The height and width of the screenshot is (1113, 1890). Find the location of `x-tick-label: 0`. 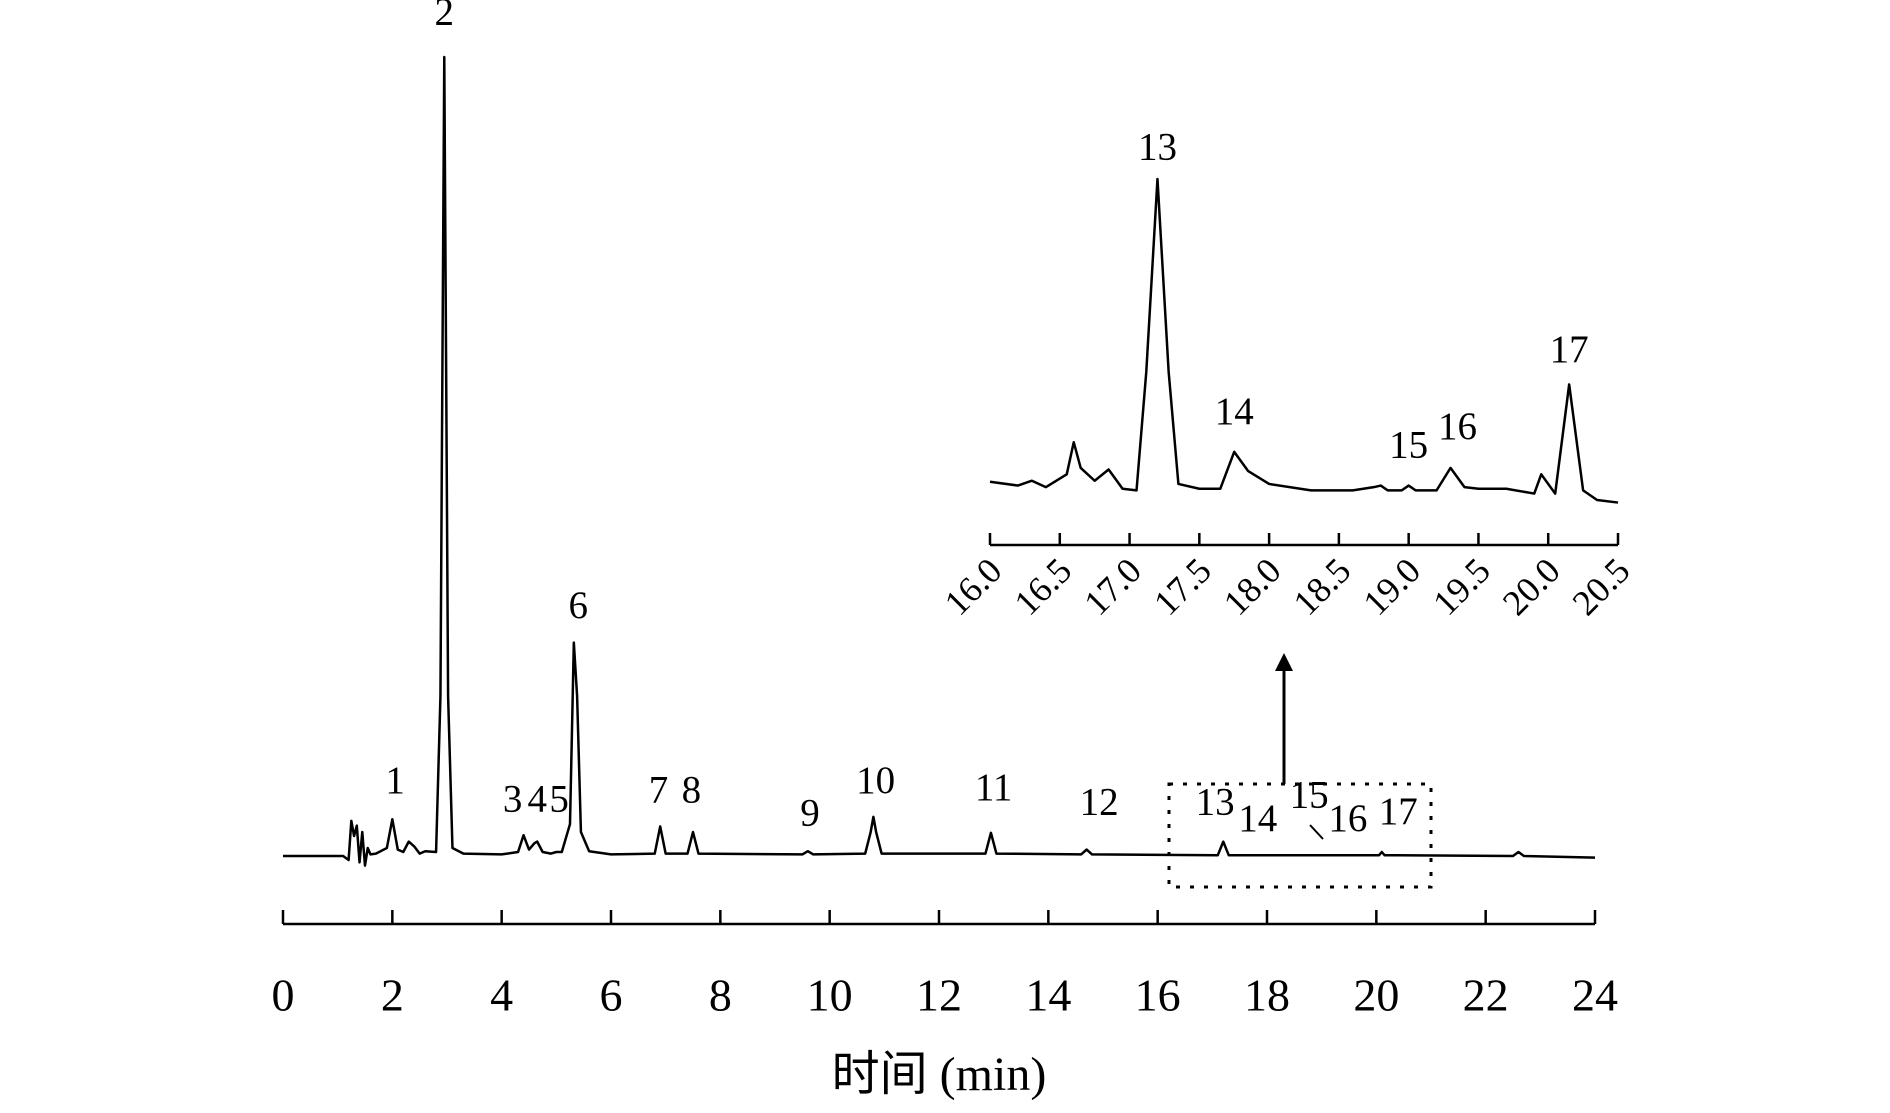

x-tick-label: 0 is located at coordinates (283, 995).